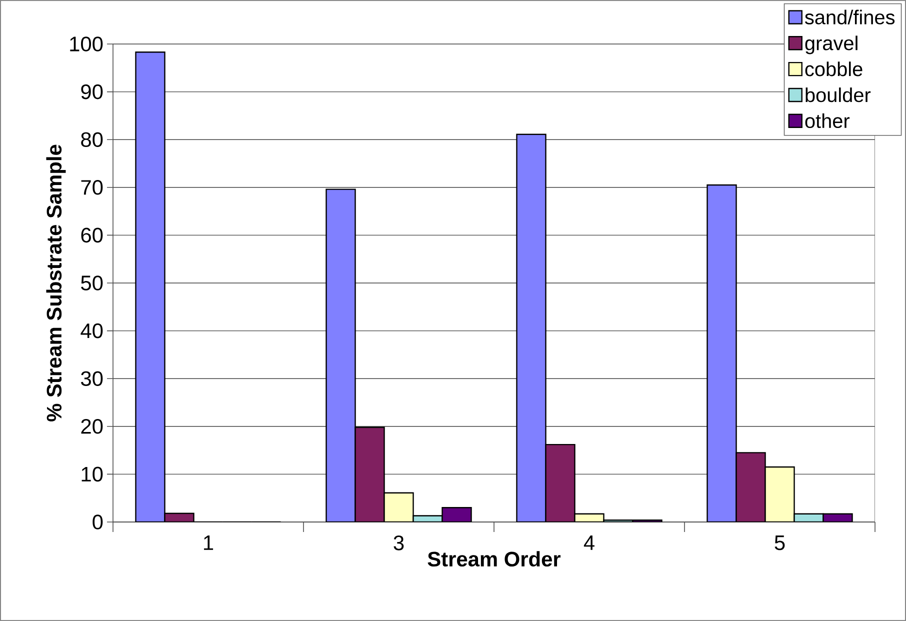 The width and height of the screenshot is (906, 621). I want to click on legend-label: other, so click(827, 120).